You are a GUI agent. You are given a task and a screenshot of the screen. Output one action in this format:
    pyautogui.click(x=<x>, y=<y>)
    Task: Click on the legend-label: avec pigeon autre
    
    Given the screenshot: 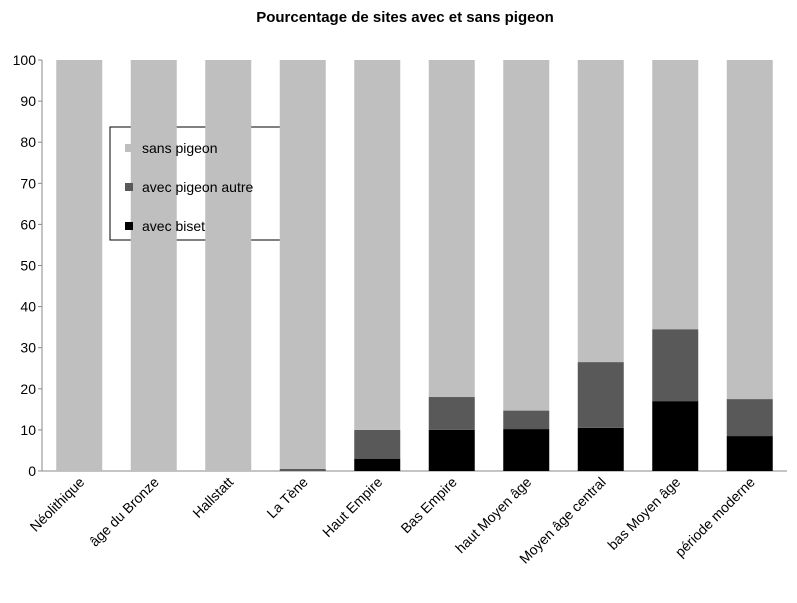 What is the action you would take?
    pyautogui.click(x=198, y=187)
    